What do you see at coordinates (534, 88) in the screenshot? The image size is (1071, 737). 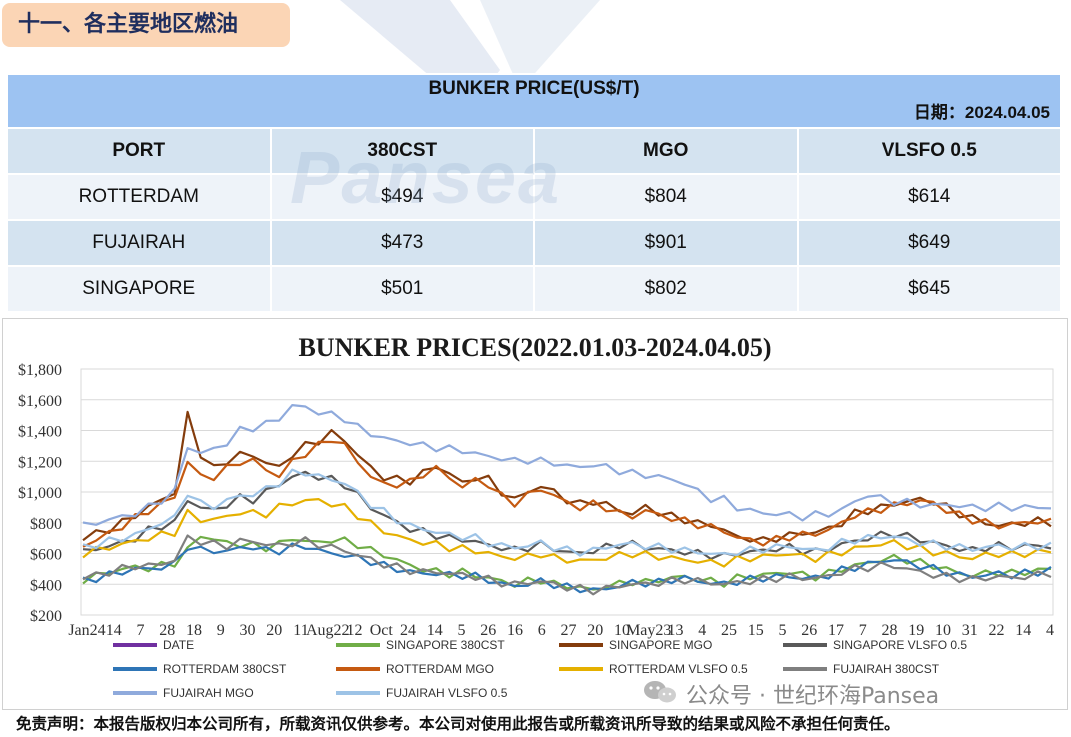 I see `table-title: BUNKER PRICE(US$/T)` at bounding box center [534, 88].